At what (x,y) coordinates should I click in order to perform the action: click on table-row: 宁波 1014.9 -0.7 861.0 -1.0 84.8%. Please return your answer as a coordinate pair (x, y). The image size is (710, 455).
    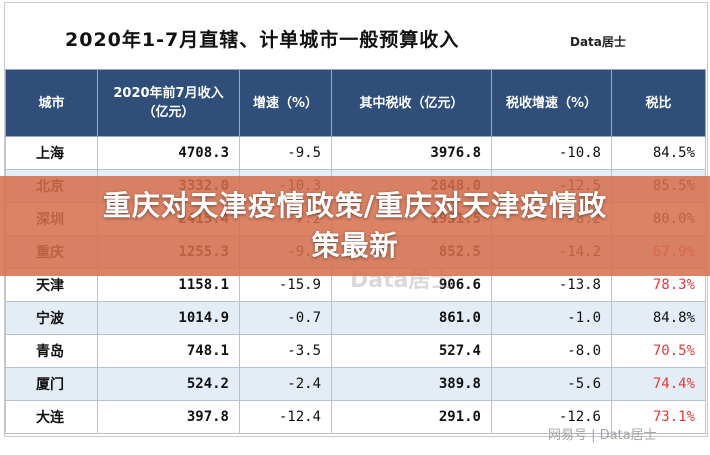
    Looking at the image, I should click on (355, 318).